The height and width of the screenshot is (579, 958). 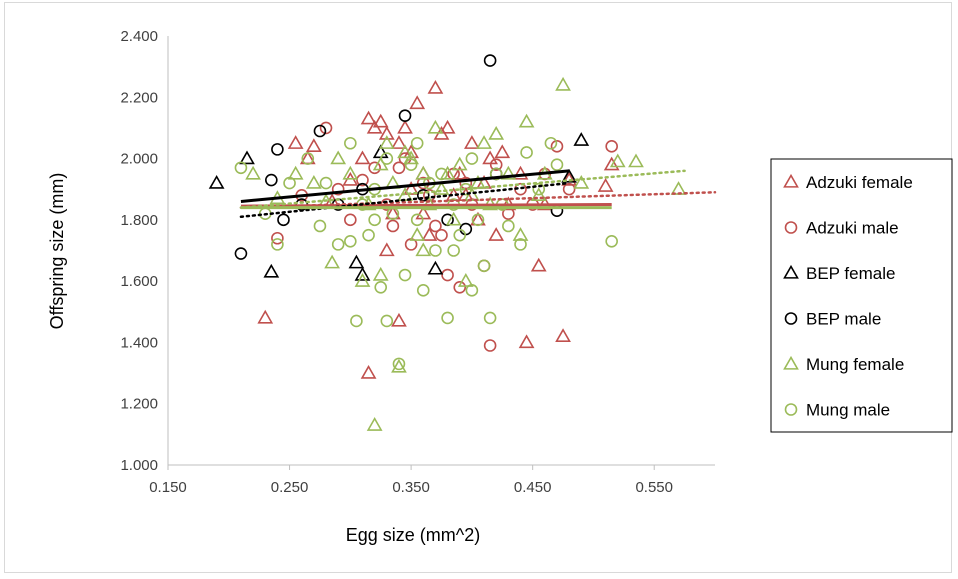 I want to click on x-axis-title: Egg size (mm^2), so click(x=413, y=535).